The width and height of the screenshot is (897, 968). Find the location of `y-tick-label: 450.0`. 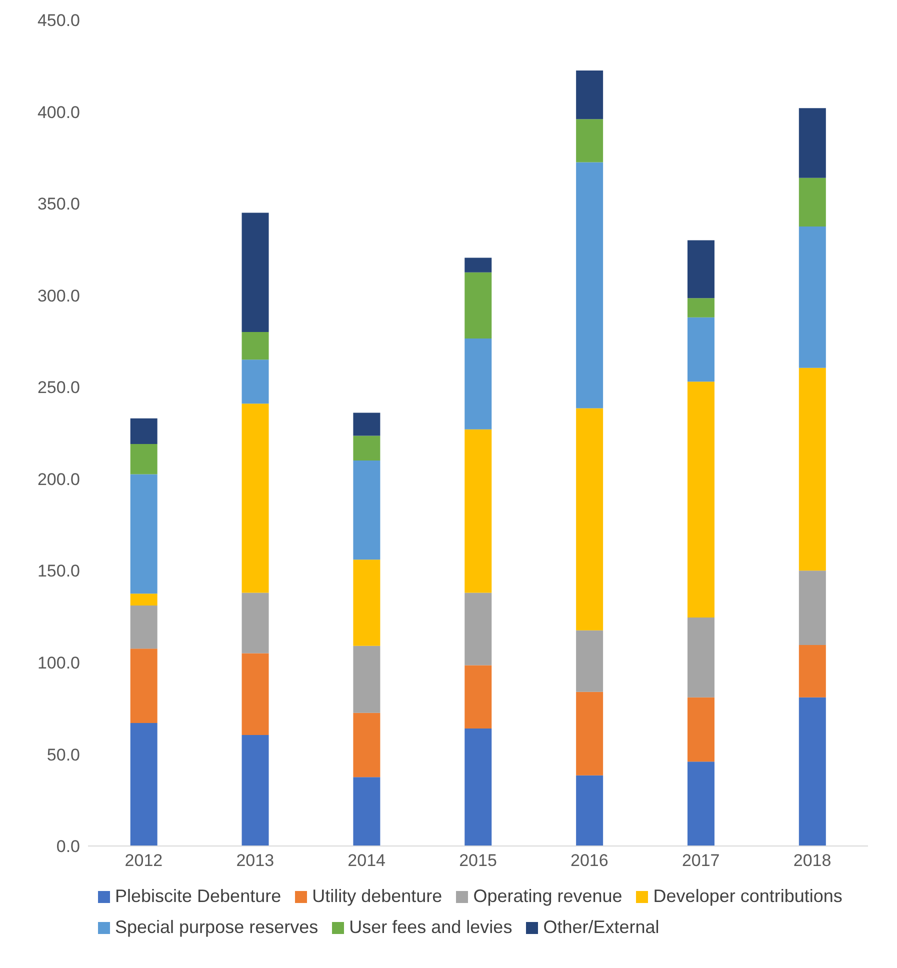

y-tick-label: 450.0 is located at coordinates (58, 20).